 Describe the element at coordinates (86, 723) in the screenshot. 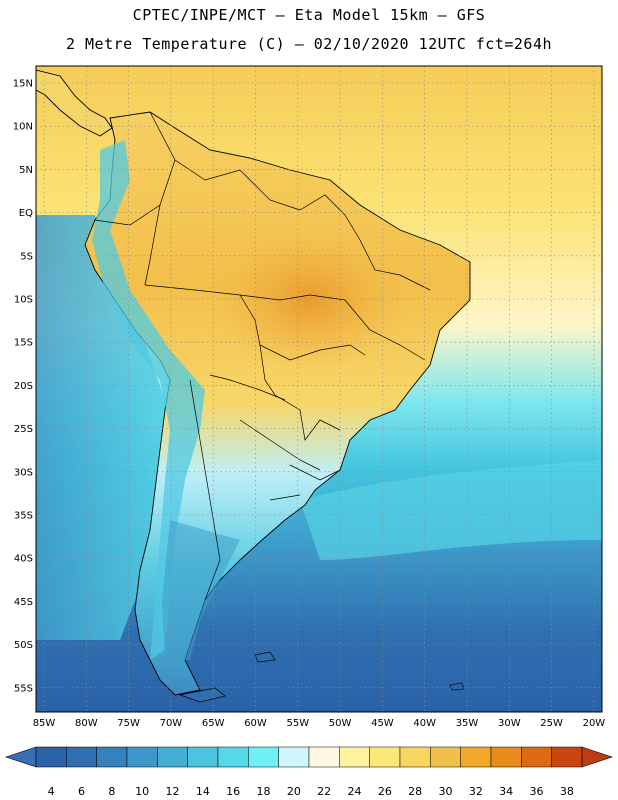

I see `lon-label: 80W` at that location.